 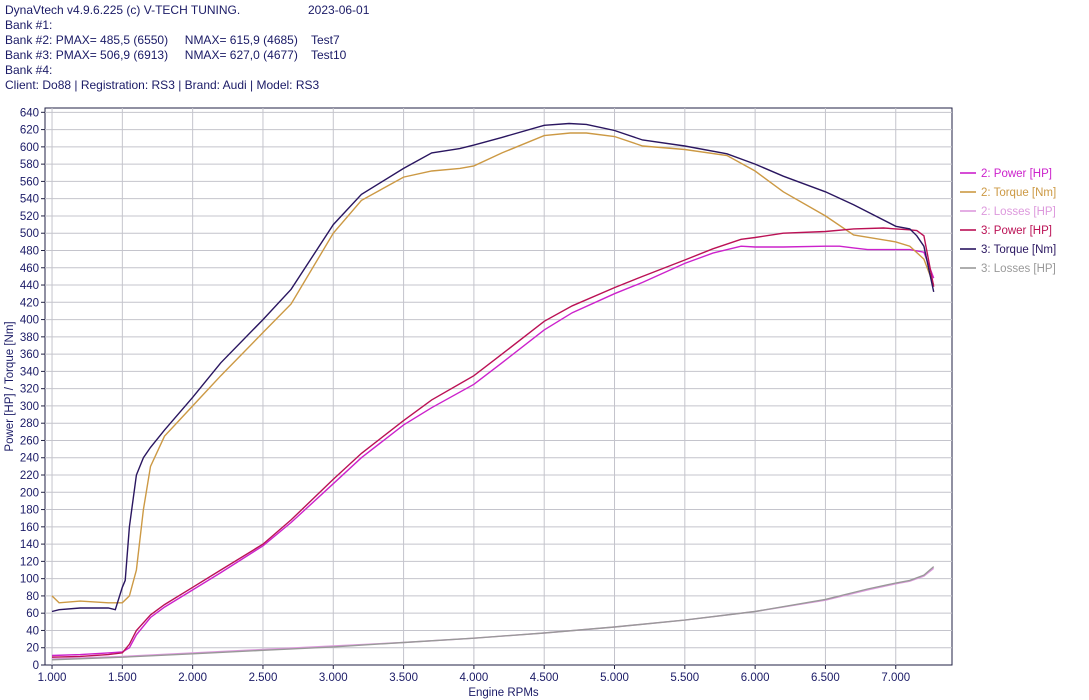 I want to click on legend-label: 3: Torque [Nm], so click(x=1018, y=250).